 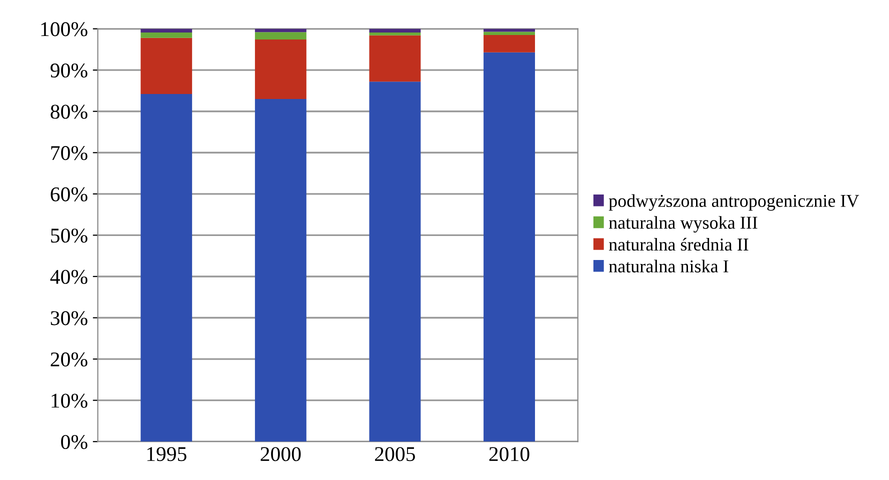 What do you see at coordinates (74, 442) in the screenshot?
I see `y-tick-label: 0%` at bounding box center [74, 442].